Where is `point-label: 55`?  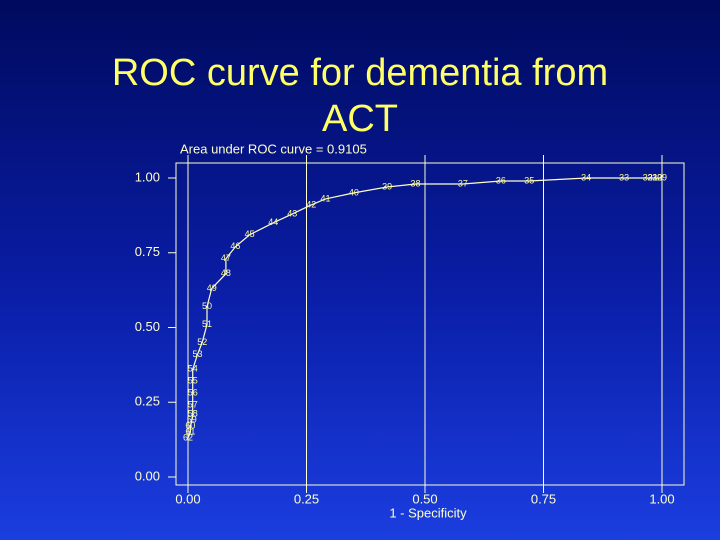
point-label: 55 is located at coordinates (193, 381).